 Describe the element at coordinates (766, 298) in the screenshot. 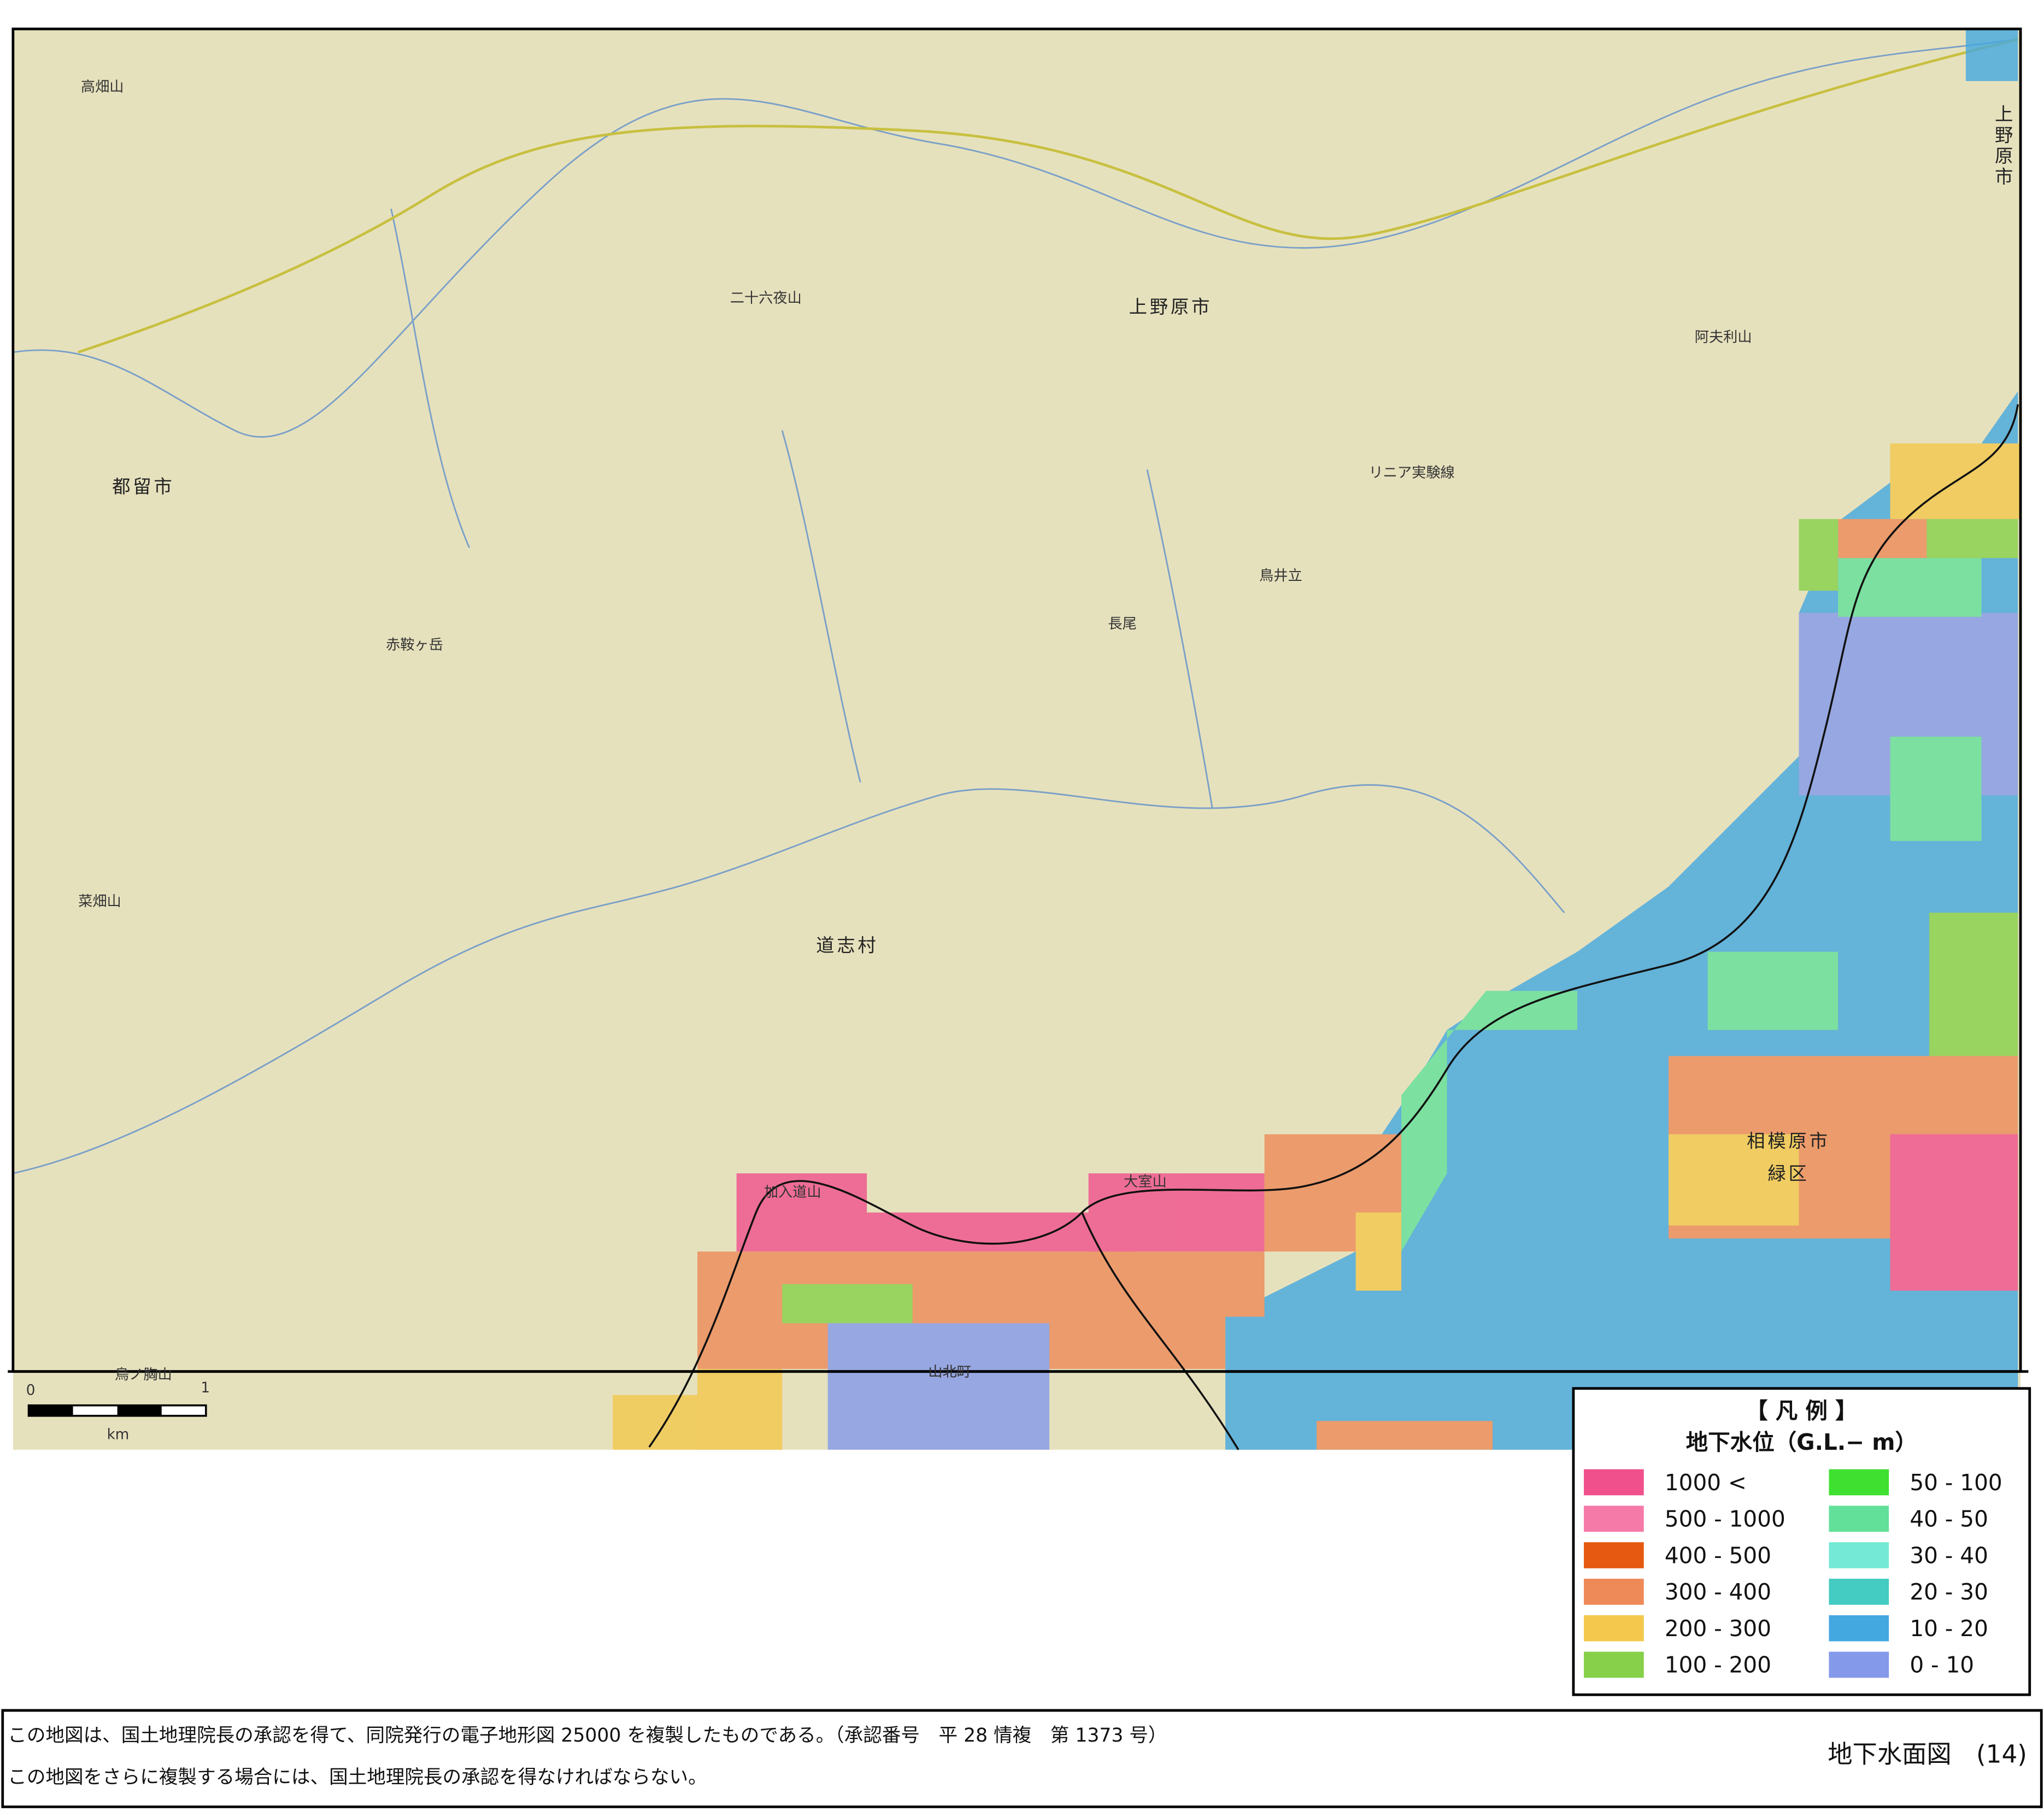

I see `place-label: 二十六夜山` at that location.